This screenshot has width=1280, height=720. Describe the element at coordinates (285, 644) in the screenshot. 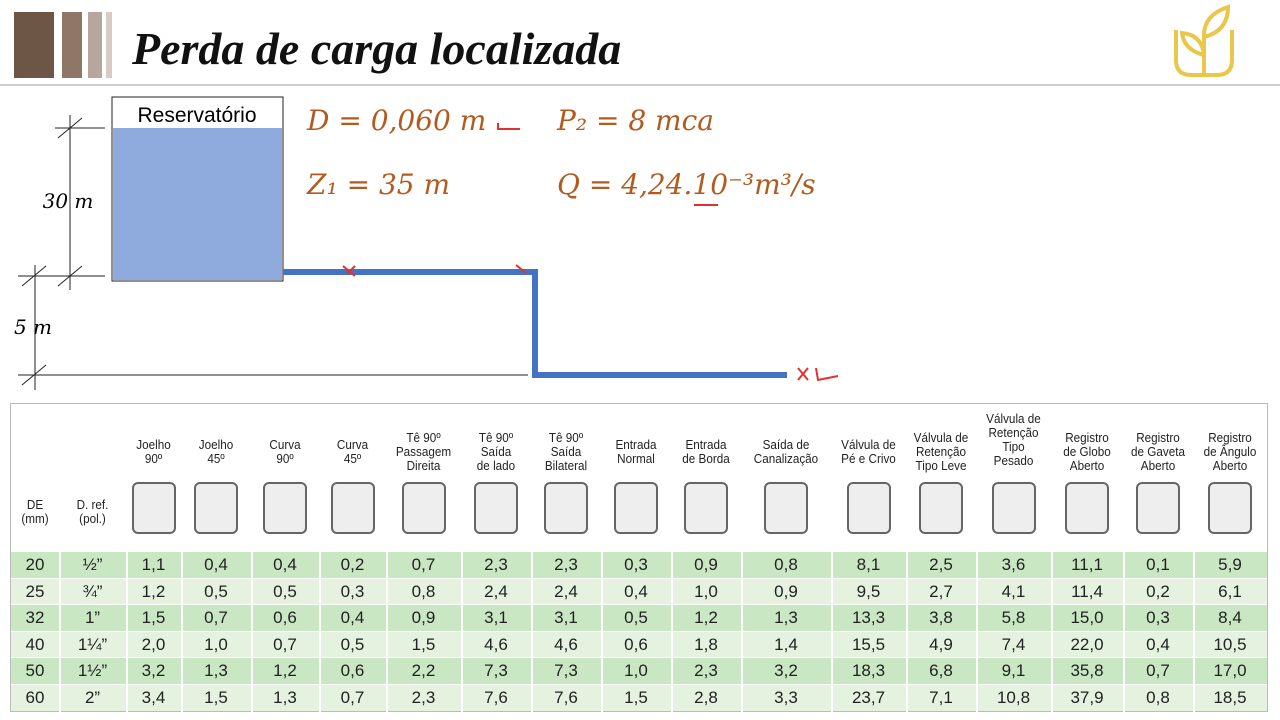

I see `cell: 0,7` at that location.